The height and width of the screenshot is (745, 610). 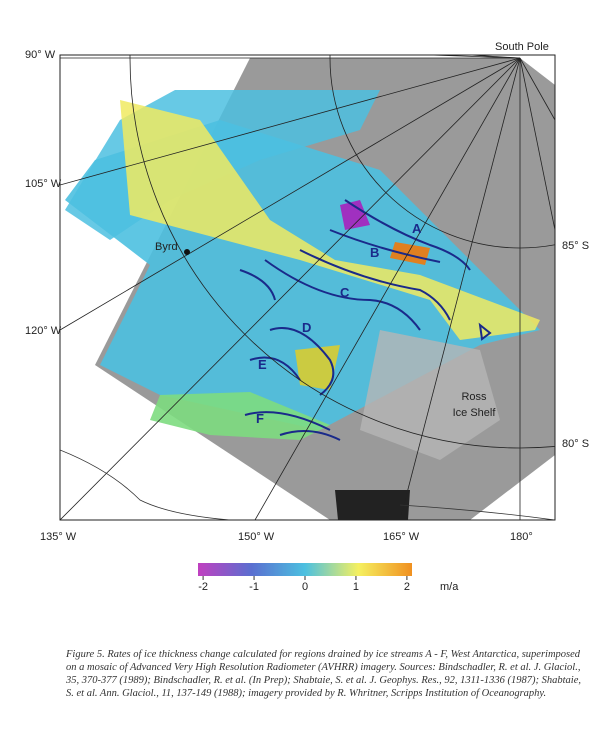 I want to click on green-region, so click(x=240, y=416).